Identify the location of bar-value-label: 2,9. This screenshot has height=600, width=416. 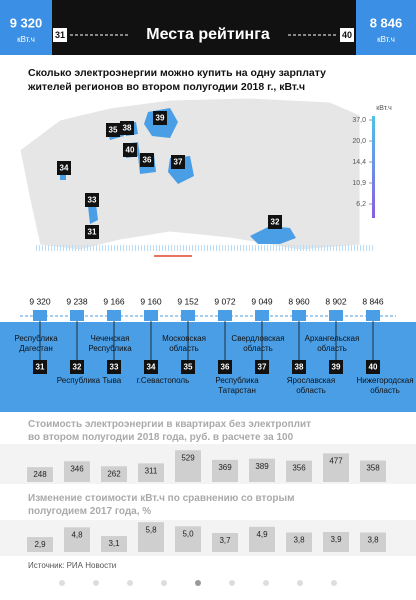
(40, 544).